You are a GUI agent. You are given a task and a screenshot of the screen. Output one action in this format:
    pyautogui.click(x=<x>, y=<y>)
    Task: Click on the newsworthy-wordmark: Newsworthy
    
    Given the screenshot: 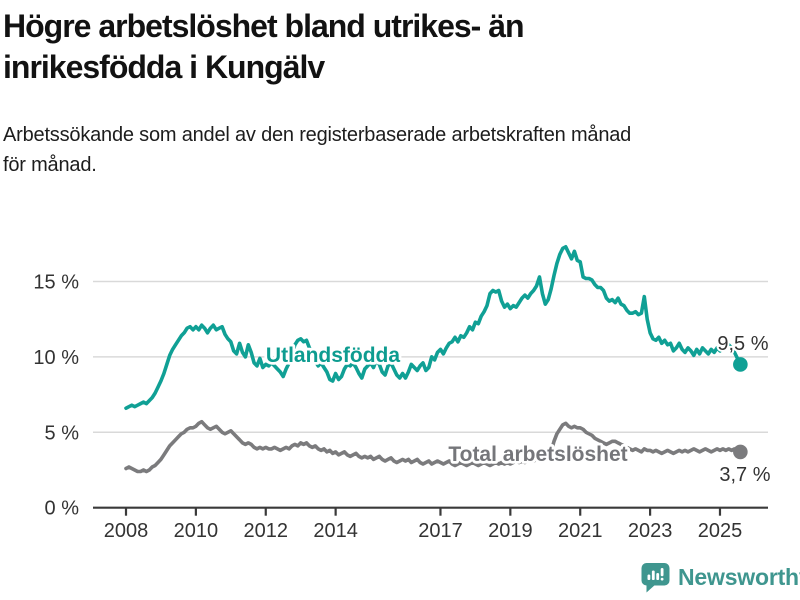 What is the action you would take?
    pyautogui.click(x=739, y=577)
    